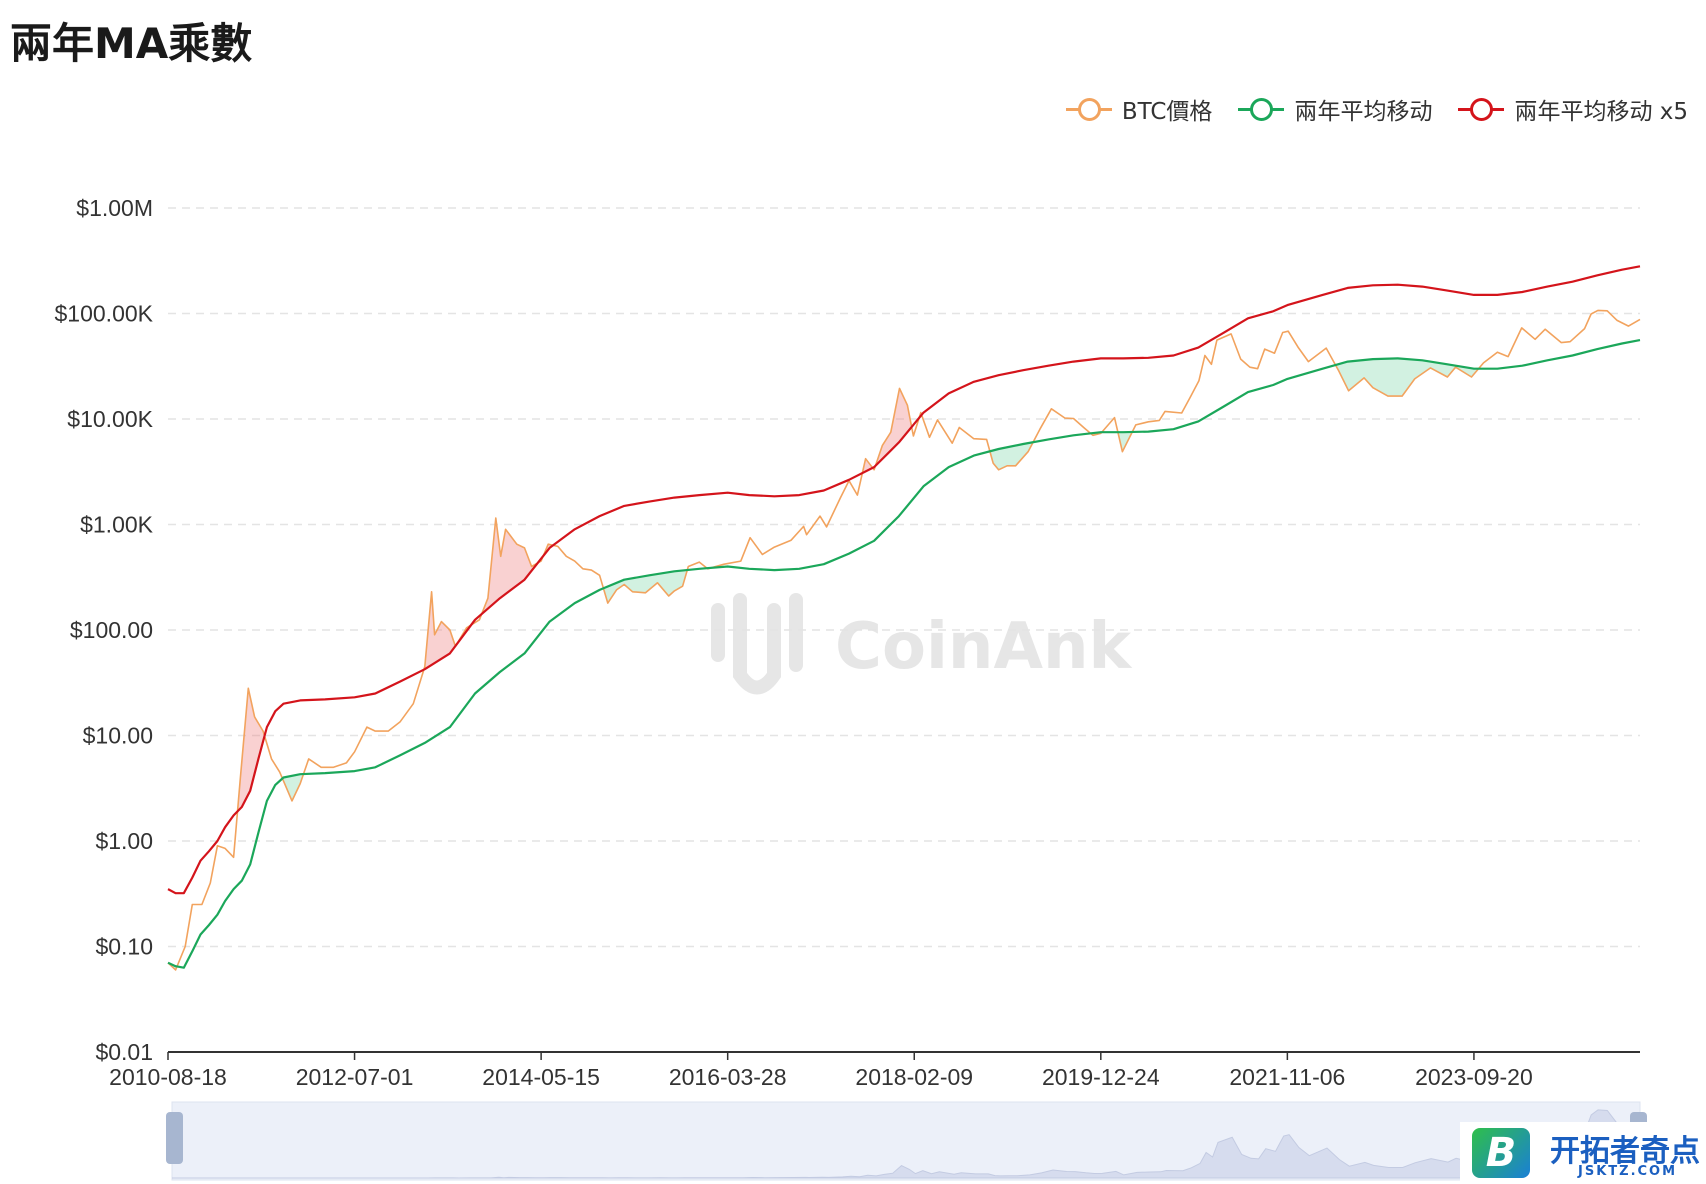  Describe the element at coordinates (984, 647) in the screenshot. I see `watermark-text: CoinAnk` at that location.